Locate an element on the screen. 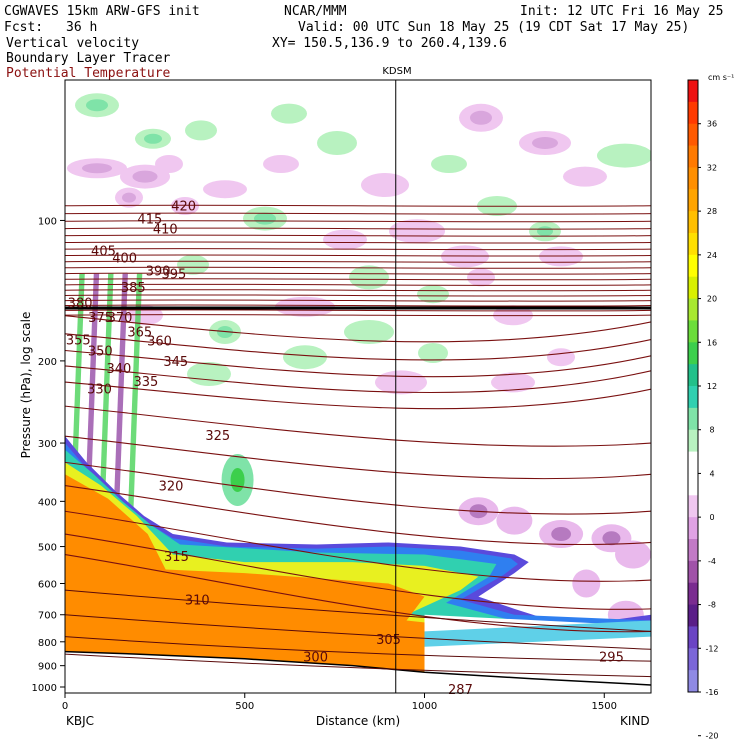 Image resolution: width=740 pixels, height=740 pixels. svg-text: 370 is located at coordinates (120, 318).